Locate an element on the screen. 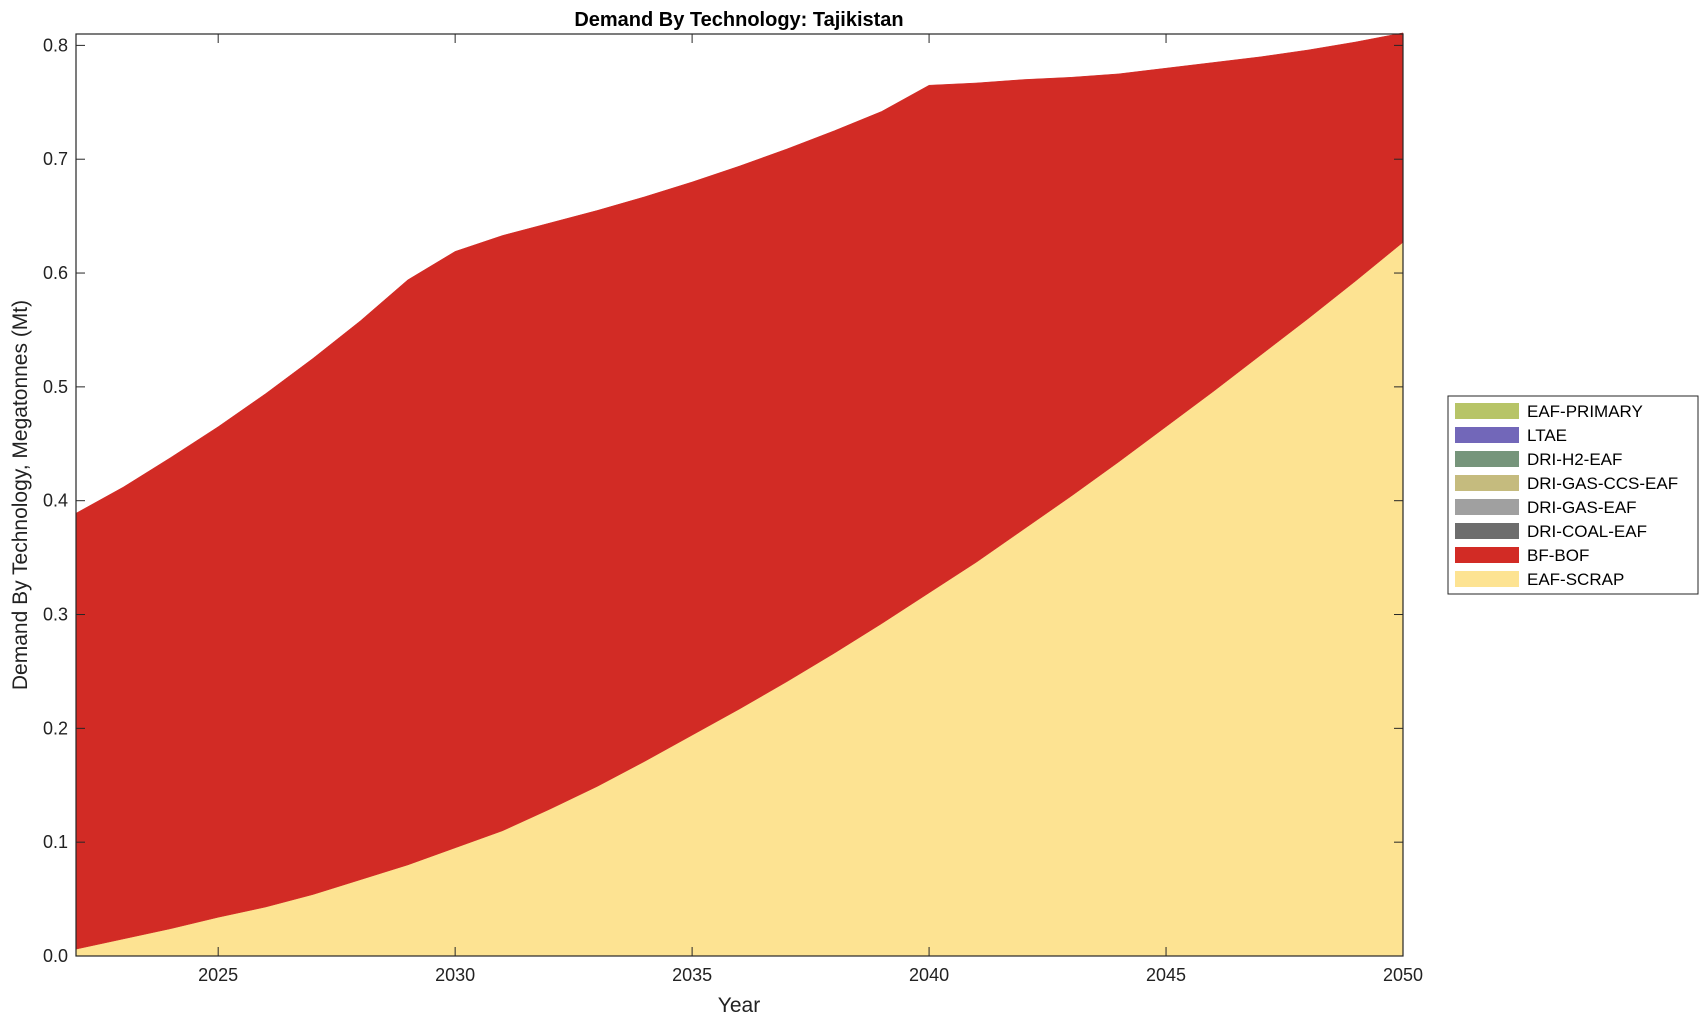 The height and width of the screenshot is (1020, 1703). y-tick-label: 0.8 is located at coordinates (55, 45).